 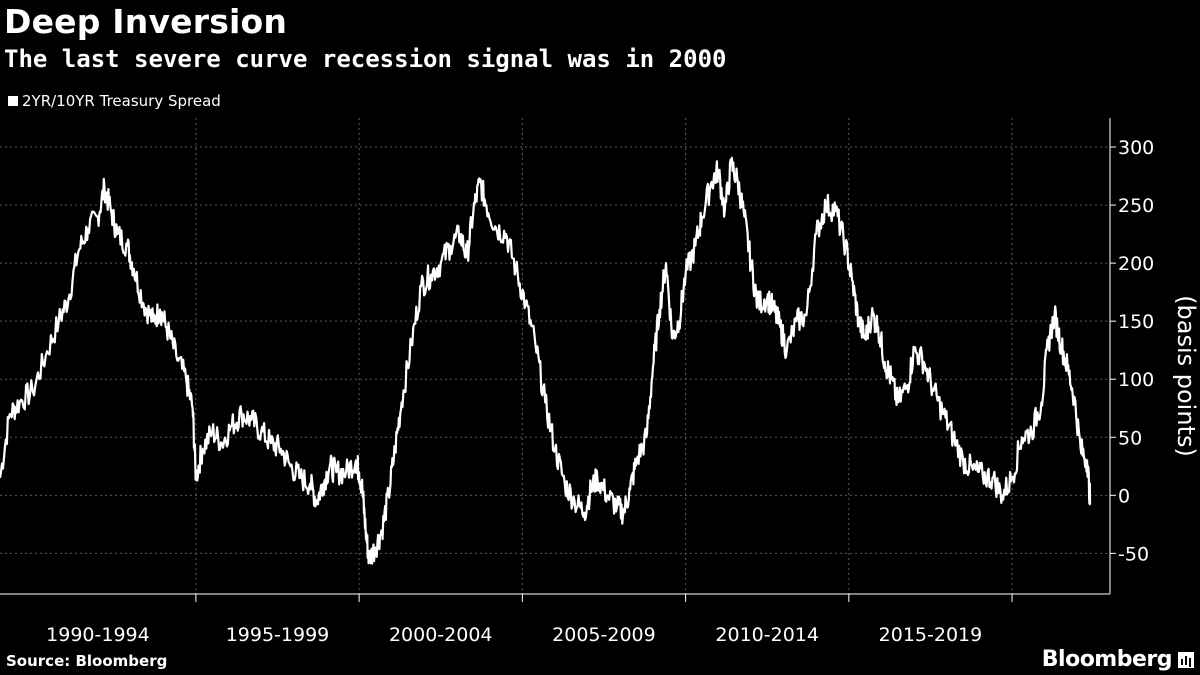 What do you see at coordinates (1124, 496) in the screenshot?
I see `y-tick-label: 0` at bounding box center [1124, 496].